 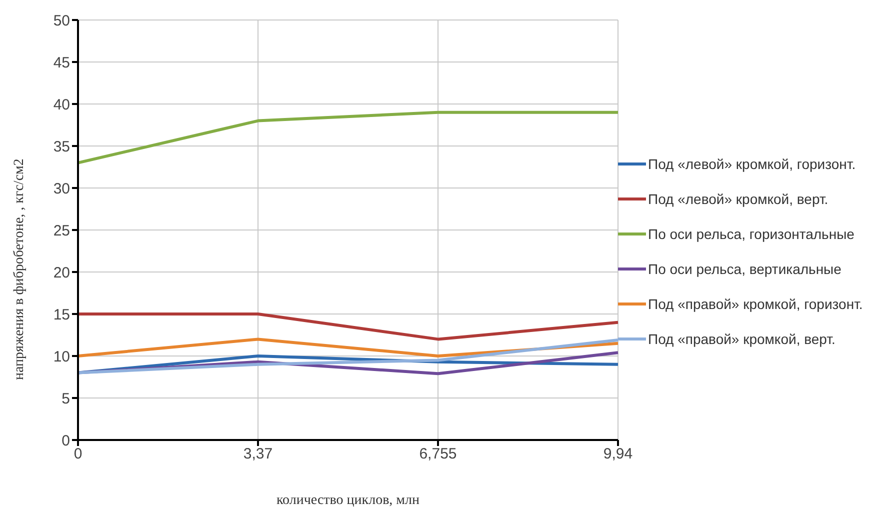 I want to click on legend-label: Под «правой» кромкой, верт., so click(x=742, y=339).